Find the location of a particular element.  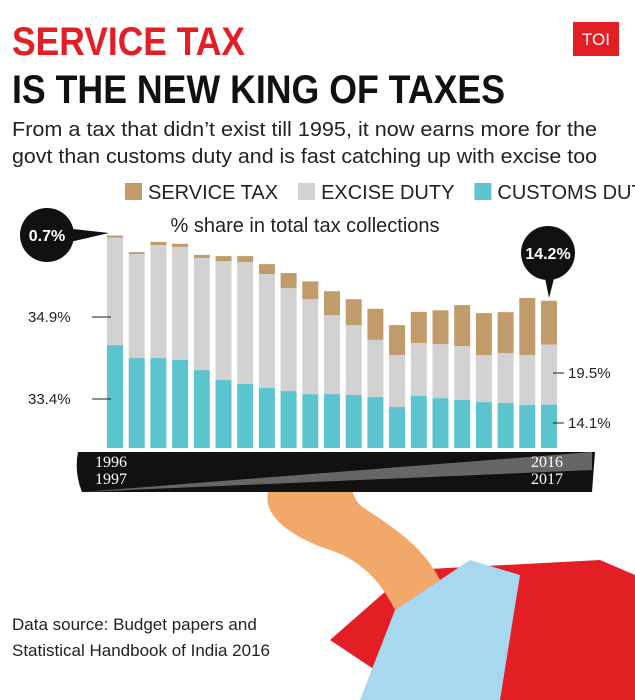

legend-label: CUSTOMS DUTY is located at coordinates (566, 193).